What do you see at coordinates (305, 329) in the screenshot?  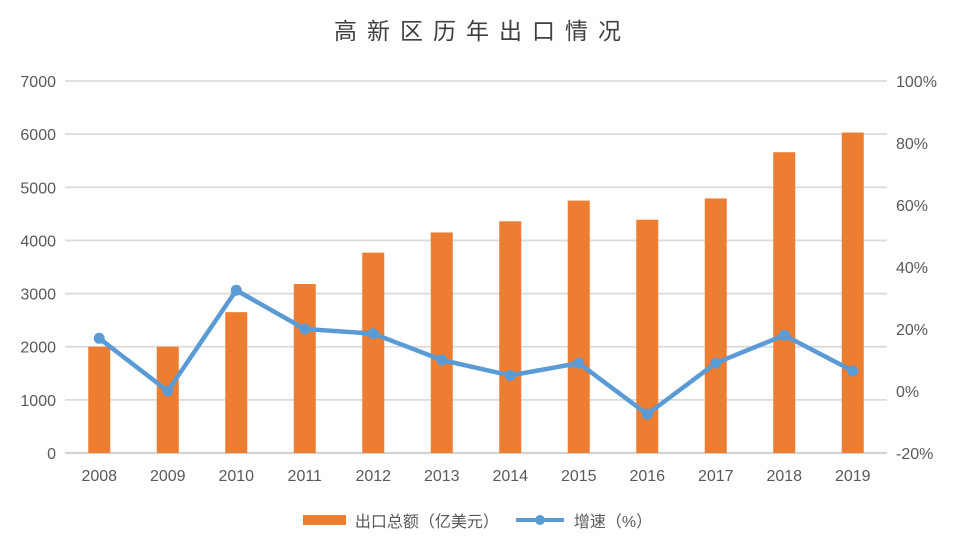 I see `growth-line-marker-2011` at bounding box center [305, 329].